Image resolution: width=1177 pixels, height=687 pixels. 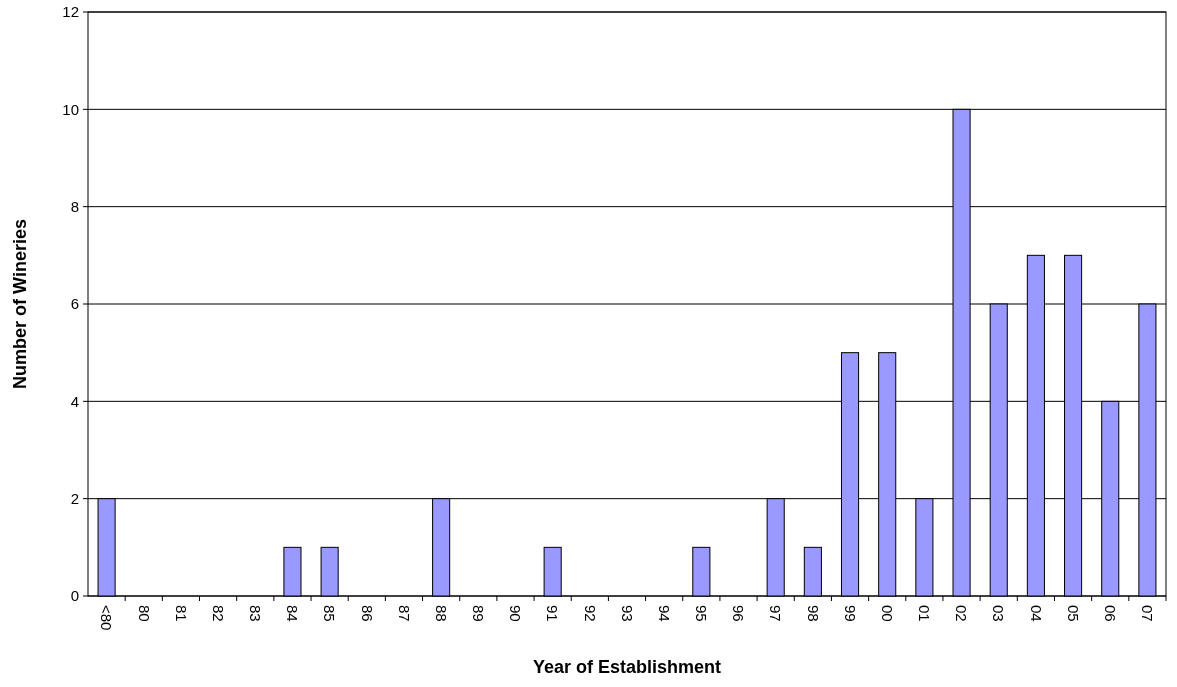 What do you see at coordinates (70, 109) in the screenshot?
I see `y-tick-label: 10` at bounding box center [70, 109].